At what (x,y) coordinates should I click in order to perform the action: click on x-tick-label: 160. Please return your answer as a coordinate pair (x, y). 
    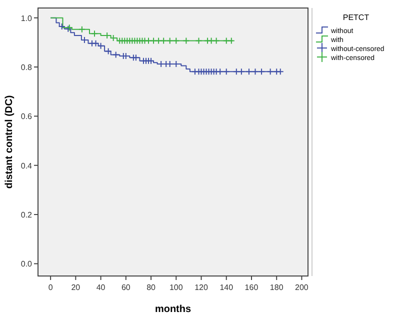
    Looking at the image, I should click on (251, 287).